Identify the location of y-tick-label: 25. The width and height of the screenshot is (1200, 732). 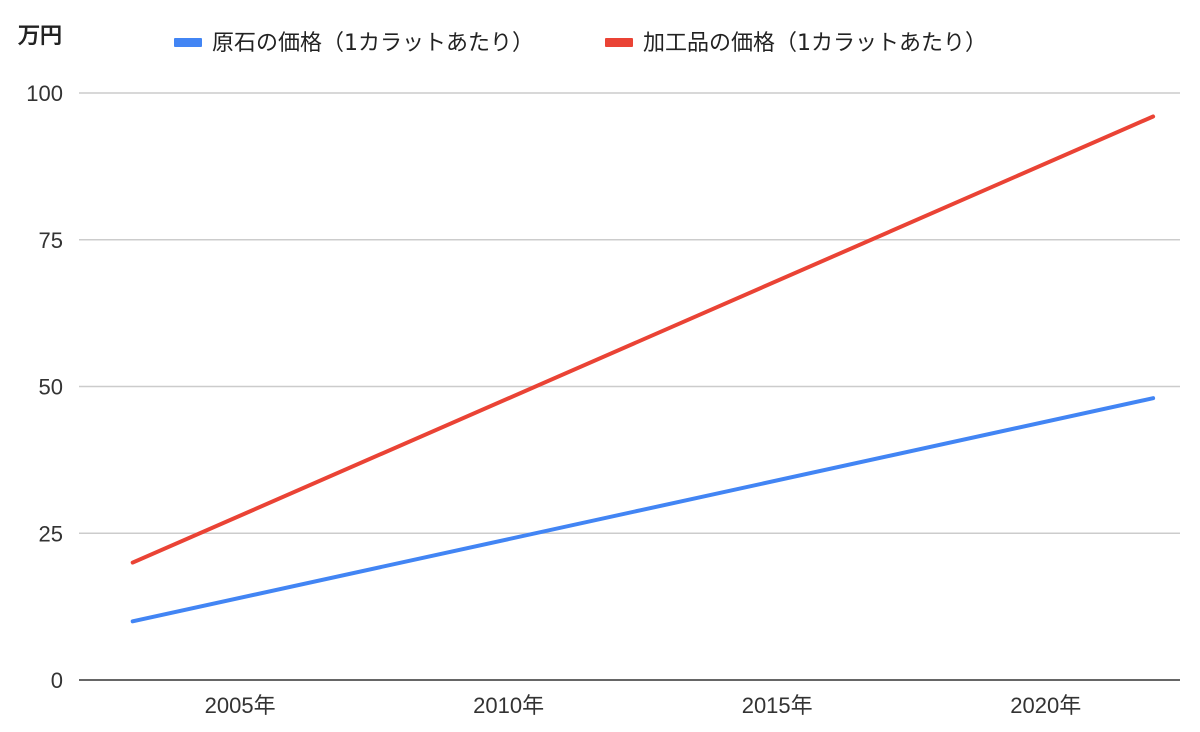
(51, 533).